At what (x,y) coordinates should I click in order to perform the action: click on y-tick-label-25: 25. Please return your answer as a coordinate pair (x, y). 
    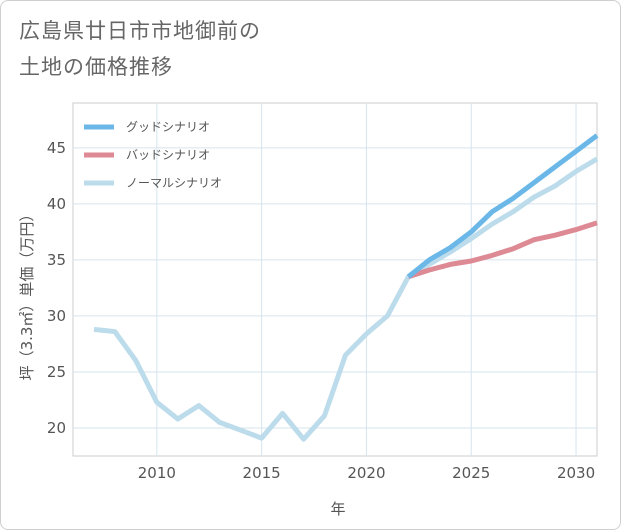
    Looking at the image, I should click on (56, 372).